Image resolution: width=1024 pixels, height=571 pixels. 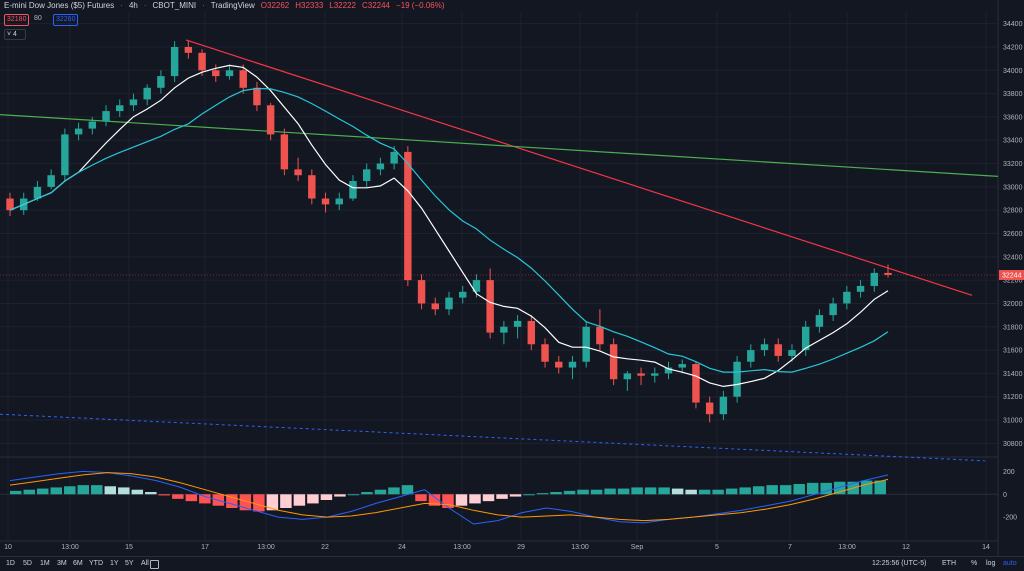 I want to click on range-3m: 3M, so click(x=62, y=563).